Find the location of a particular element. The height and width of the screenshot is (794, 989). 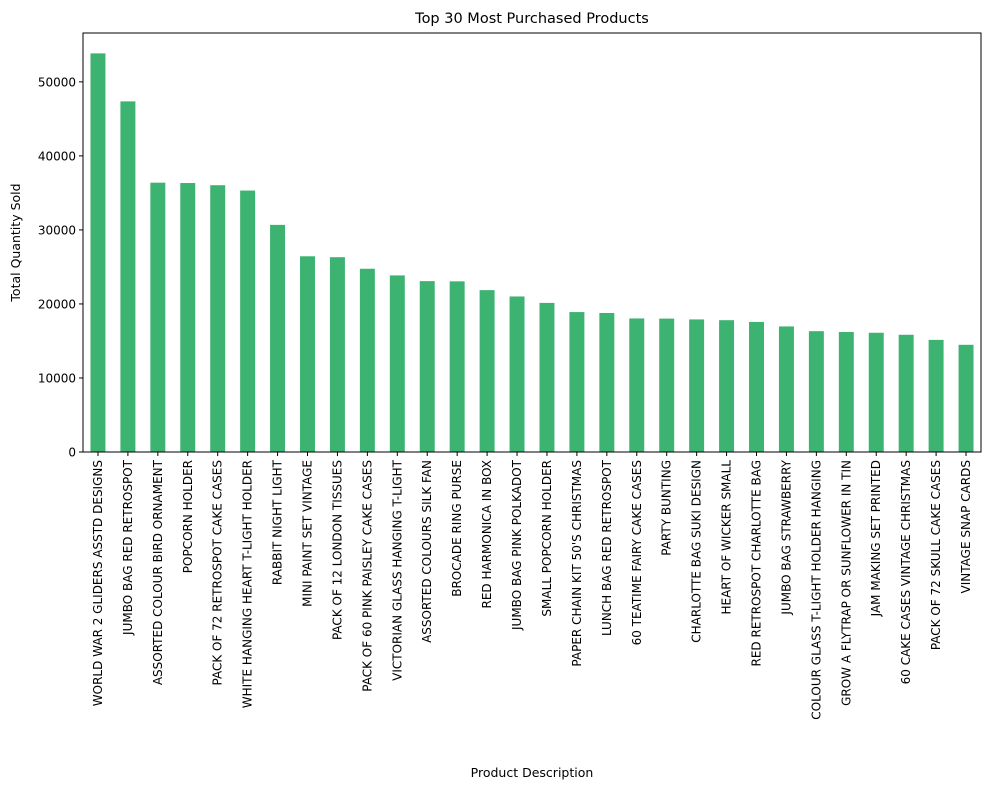

y-tick-label: 30000 is located at coordinates (57, 230).